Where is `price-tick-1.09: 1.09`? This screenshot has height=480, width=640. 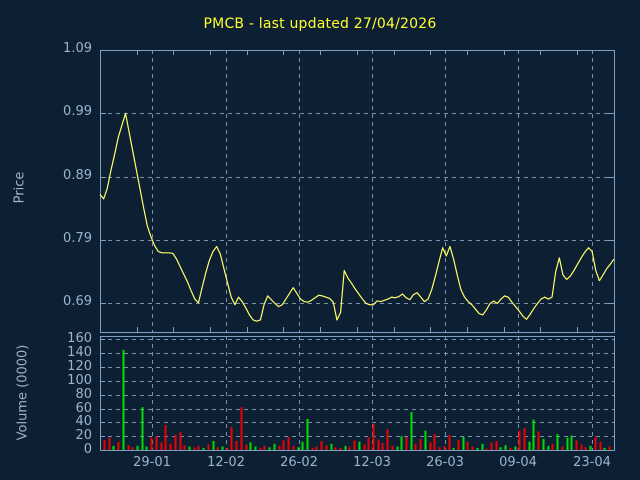
price-tick-1.09: 1.09 is located at coordinates (77, 48).